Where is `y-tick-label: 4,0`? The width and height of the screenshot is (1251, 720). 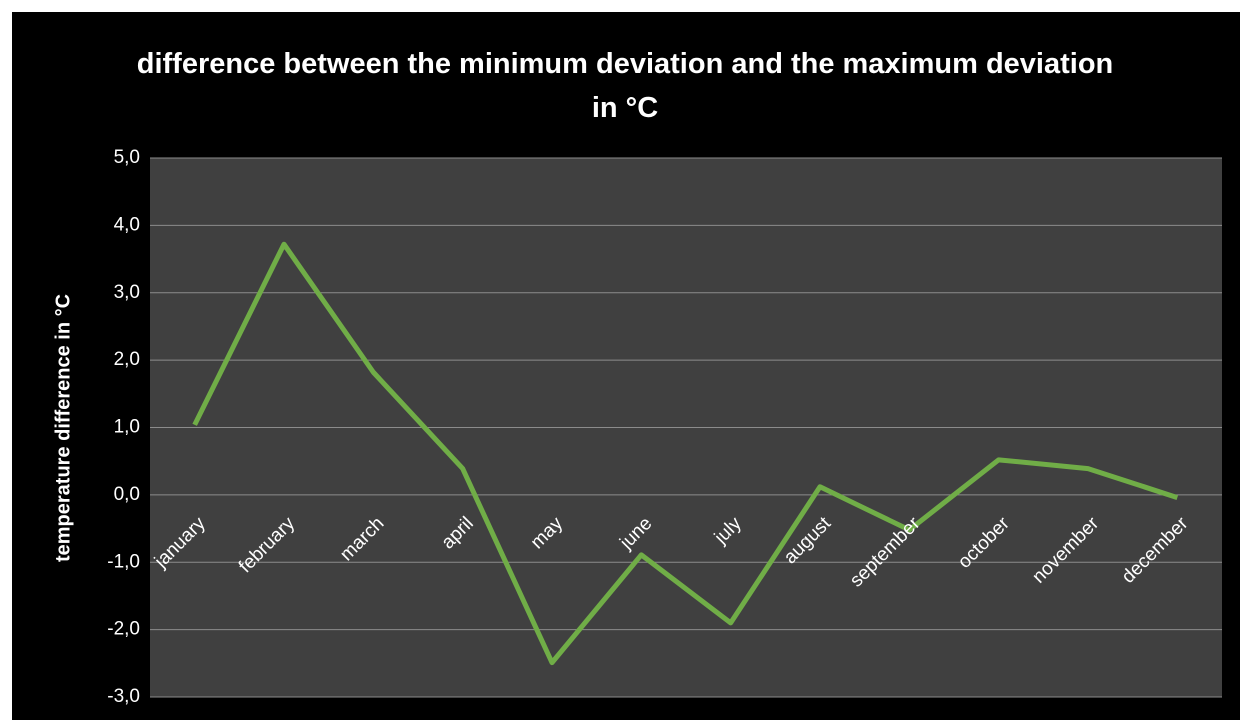 y-tick-label: 4,0 is located at coordinates (127, 224).